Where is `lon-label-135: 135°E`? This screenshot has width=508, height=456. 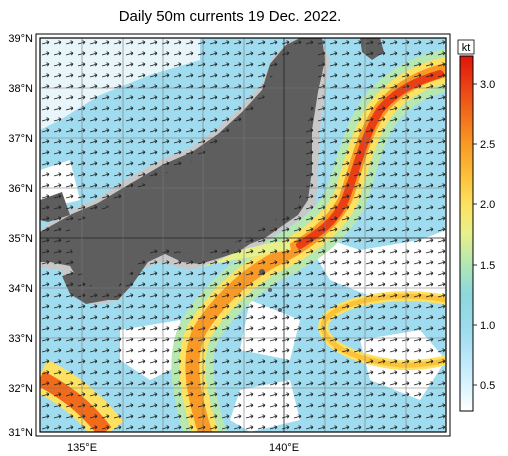 lon-label-135: 135°E is located at coordinates (82, 448).